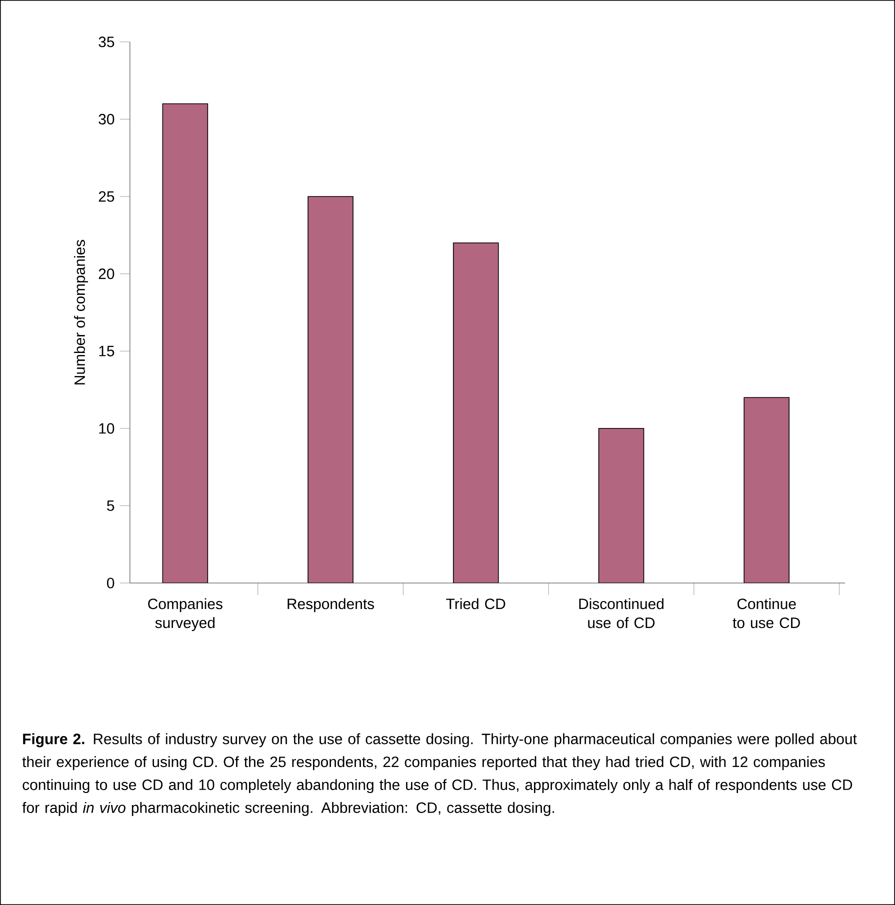 This screenshot has height=905, width=895. What do you see at coordinates (110, 505) in the screenshot?
I see `y-tick-label: 5` at bounding box center [110, 505].